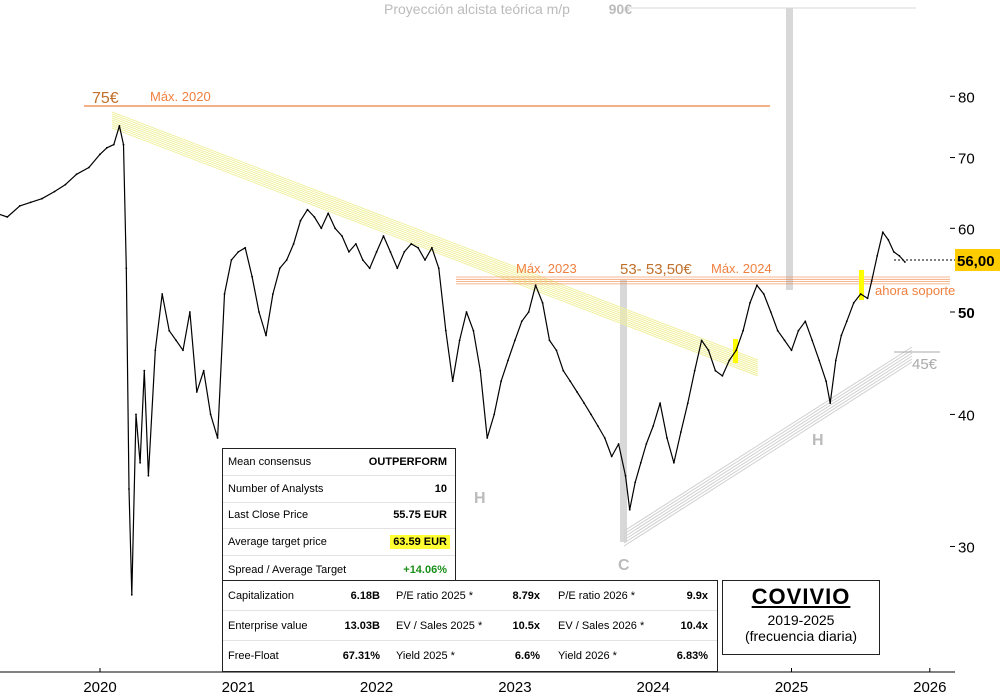 Image resolution: width=1000 pixels, height=697 pixels. Describe the element at coordinates (376, 687) in the screenshot. I see `x-tick-label: 2022` at that location.